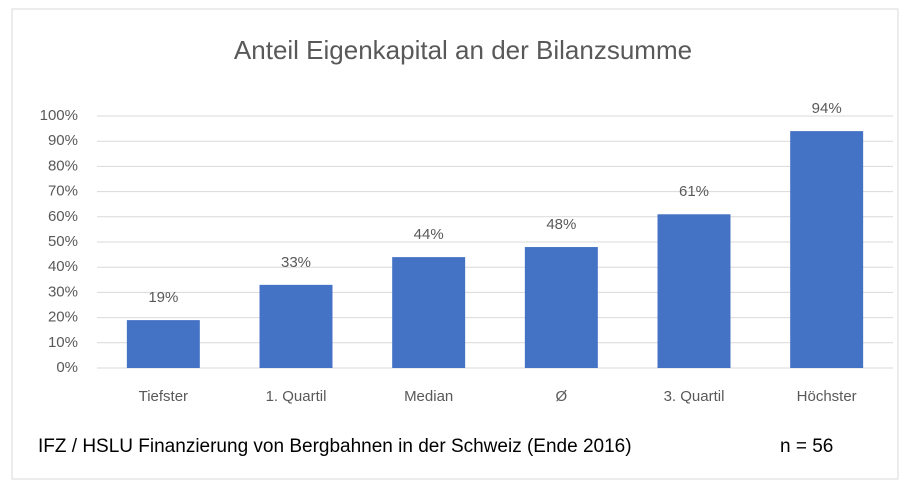  Describe the element at coordinates (163, 297) in the screenshot. I see `data-label: 19%` at that location.